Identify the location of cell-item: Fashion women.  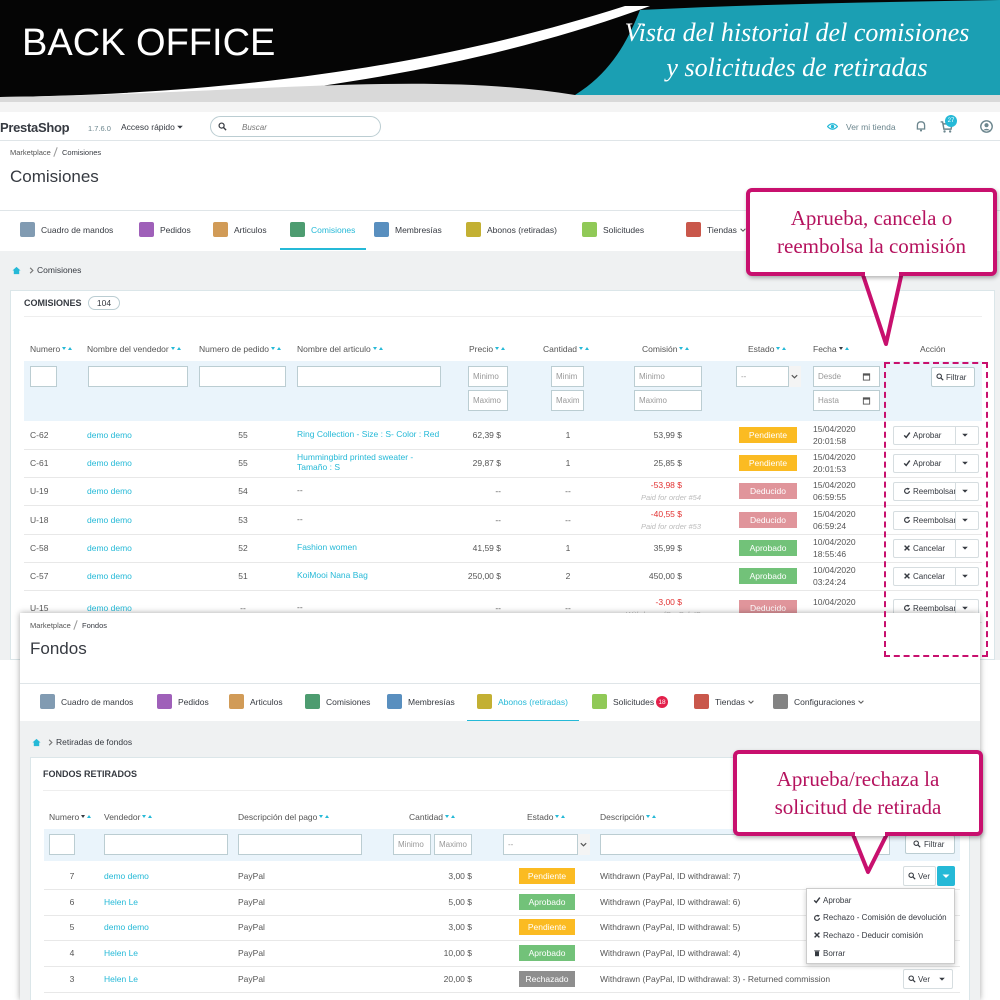
(327, 547).